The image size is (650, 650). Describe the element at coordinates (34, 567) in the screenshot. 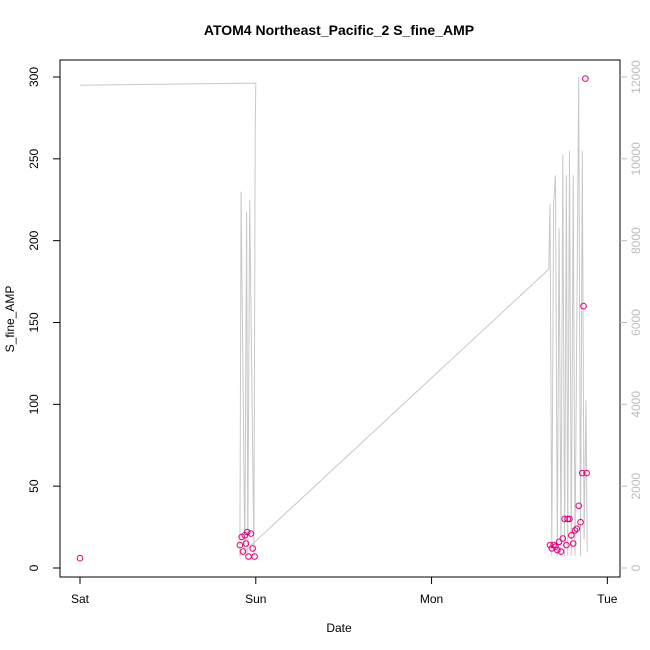

I see `y-left-tick-label: 0` at that location.